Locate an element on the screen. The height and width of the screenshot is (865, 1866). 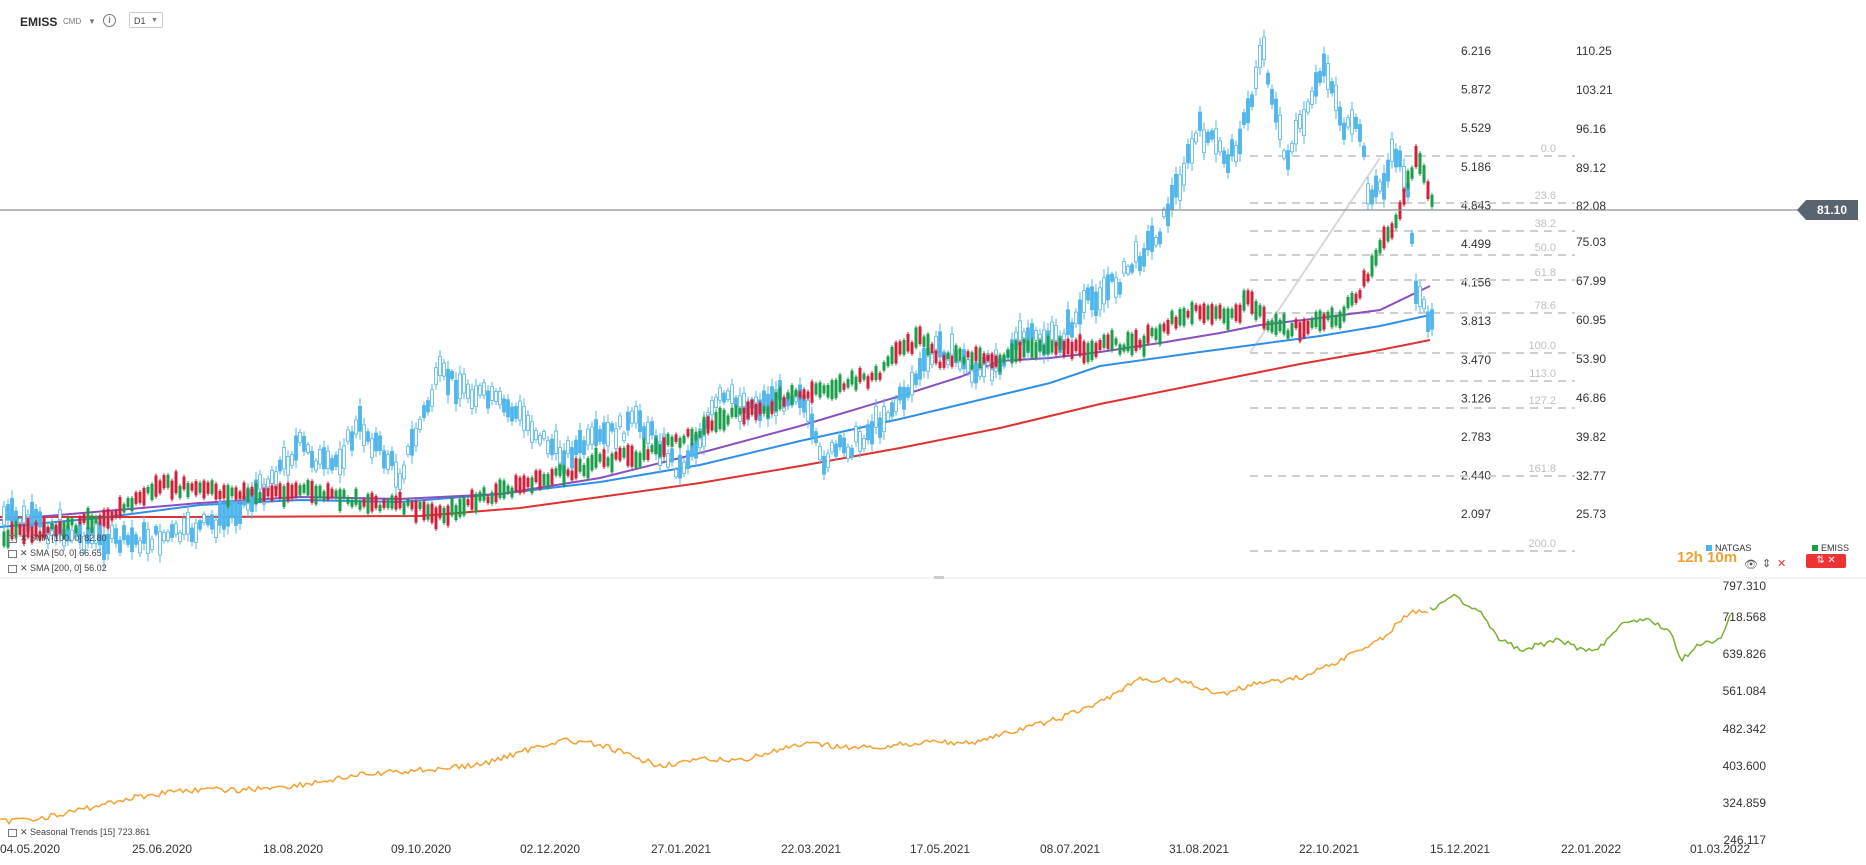
source-emiss: EMISS is located at coordinates (1830, 548).